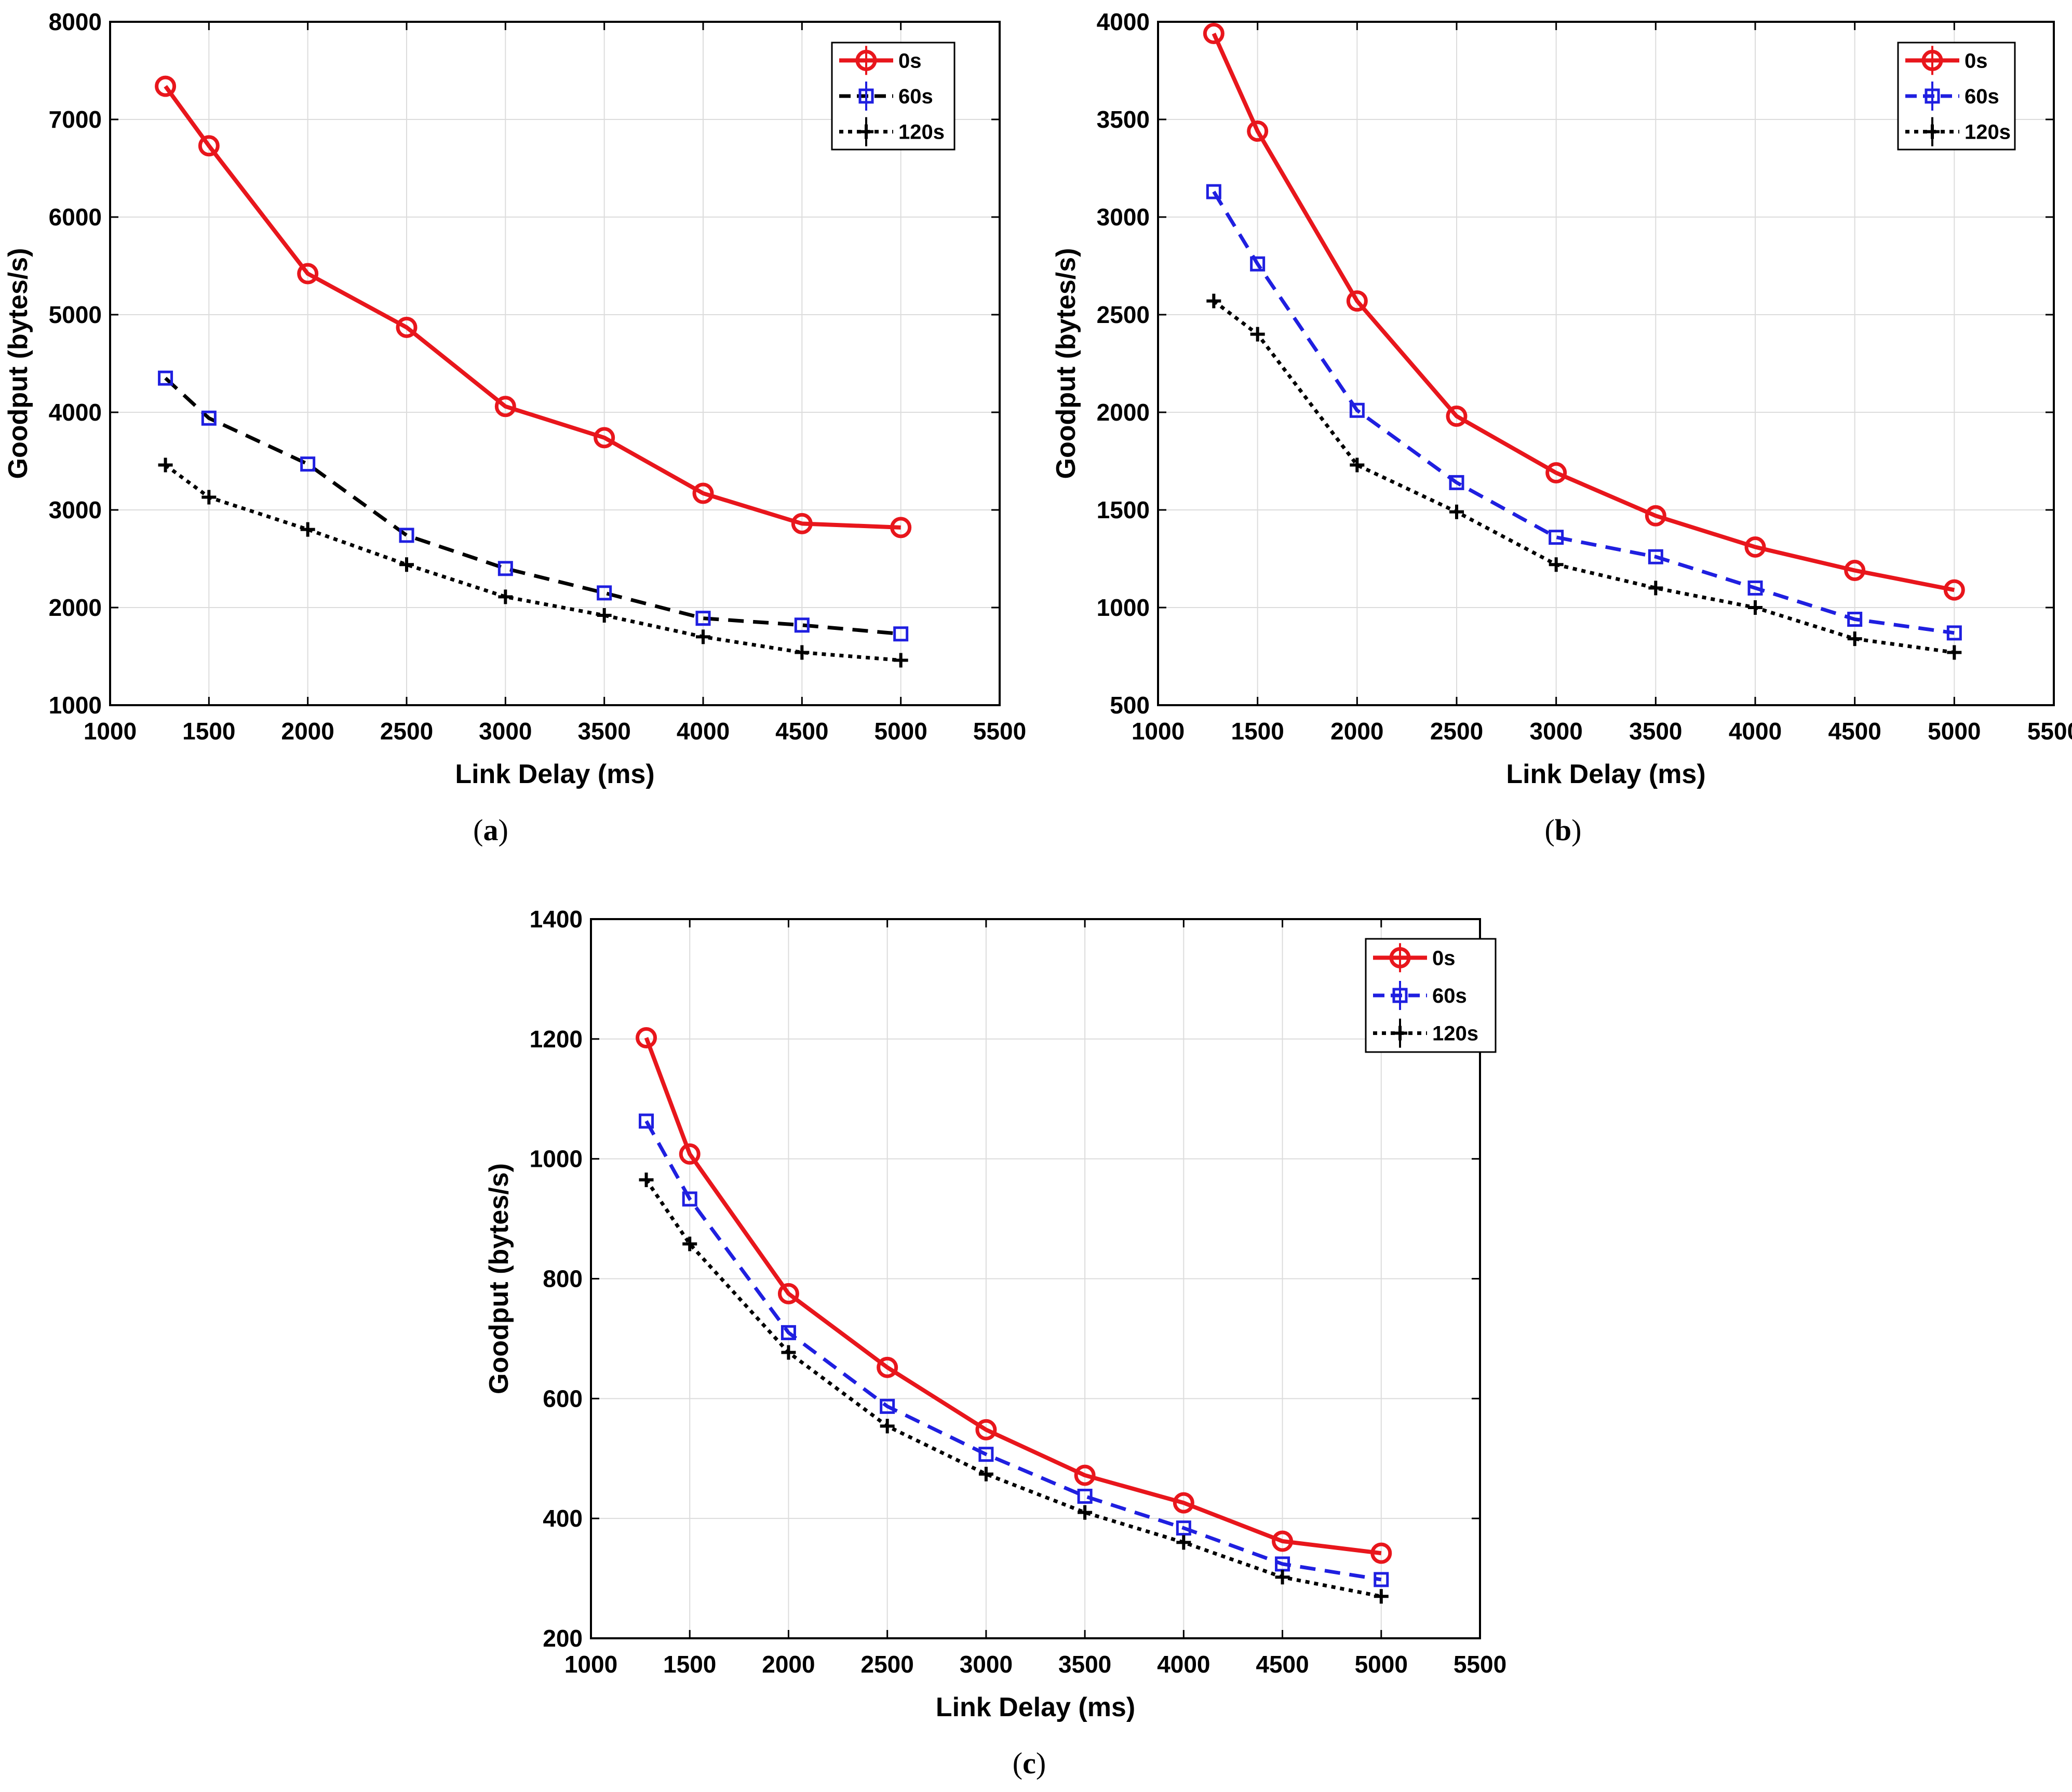  I want to click on y-tick-label: 500, so click(1130, 705).